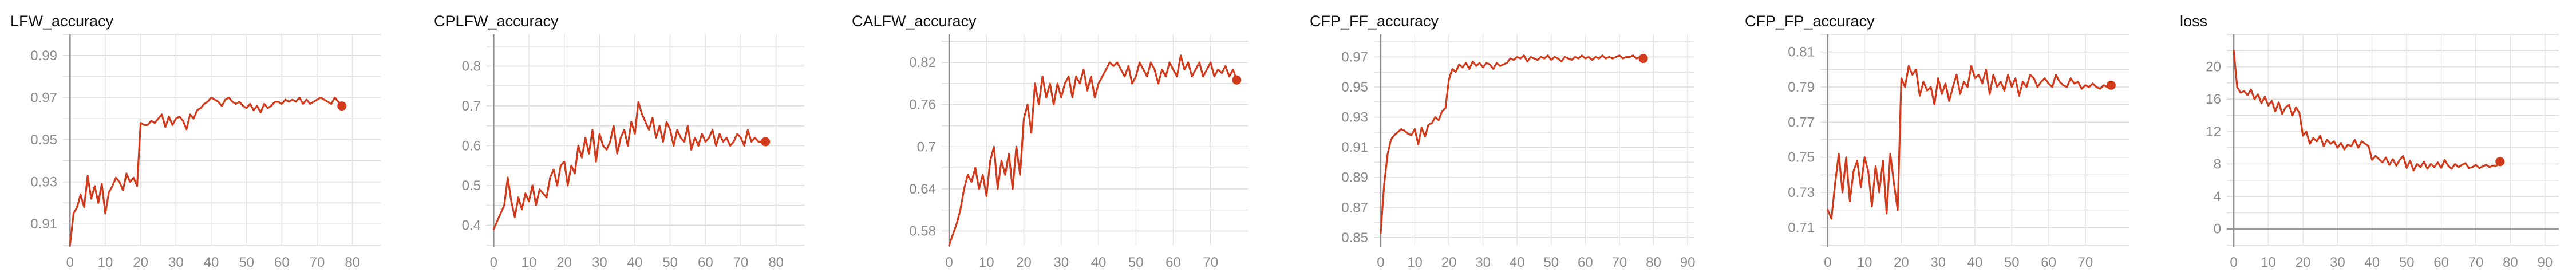 This screenshot has width=2576, height=276. What do you see at coordinates (2217, 229) in the screenshot?
I see `y-tick-label: 0` at bounding box center [2217, 229].